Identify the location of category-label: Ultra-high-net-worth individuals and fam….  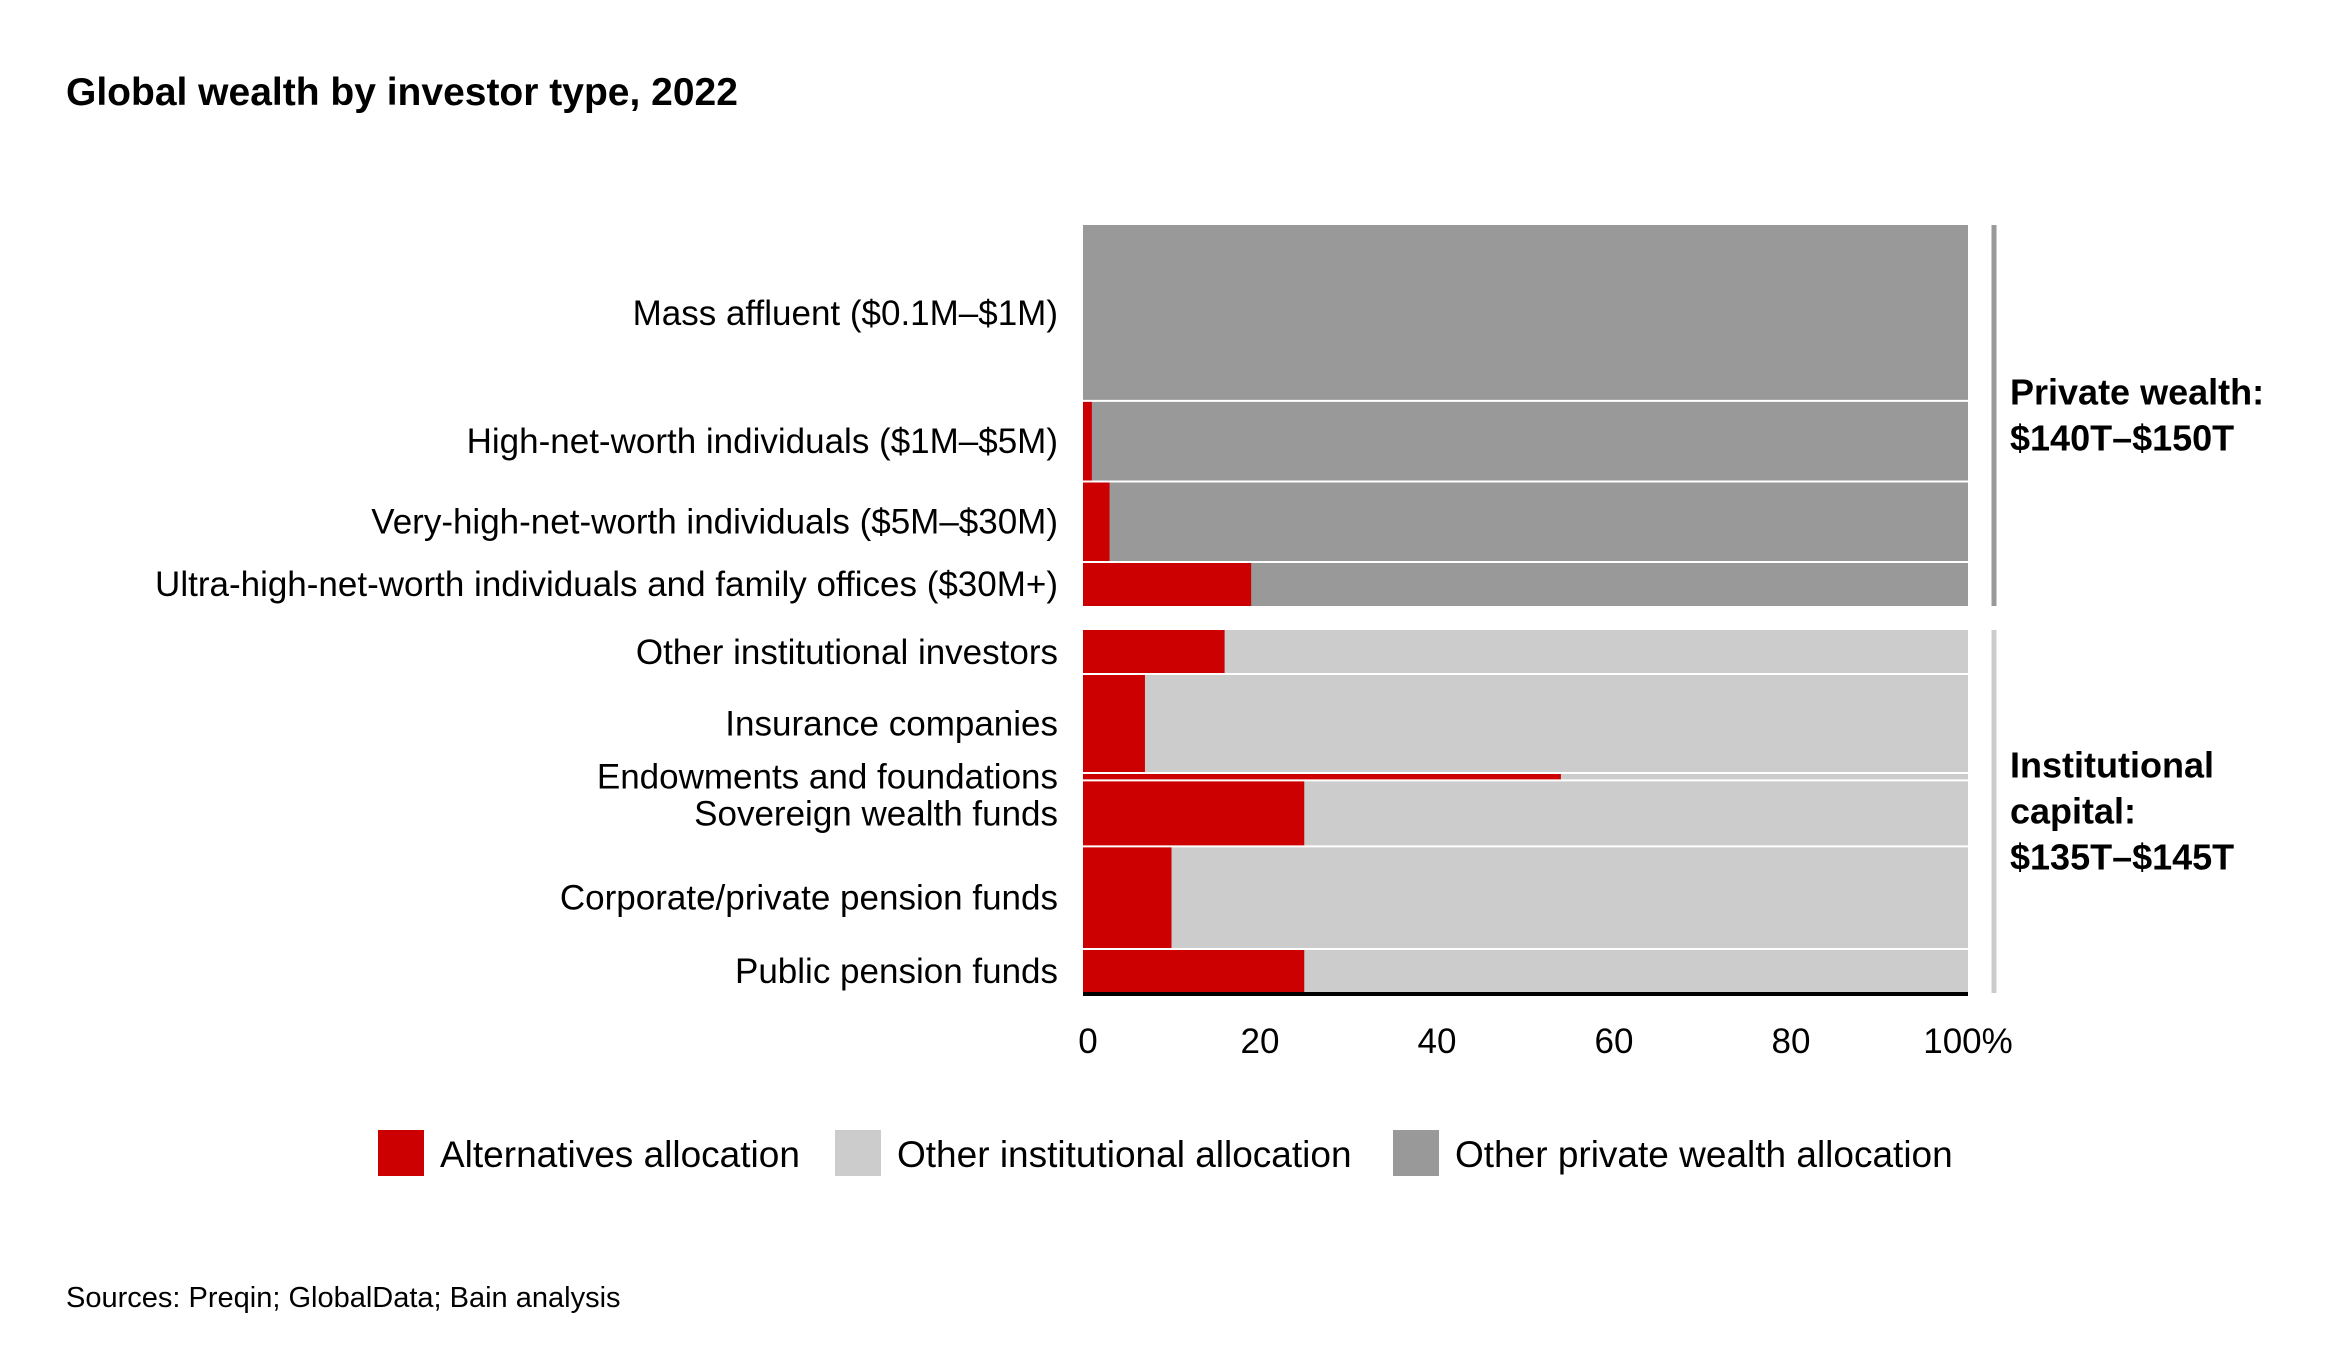
(606, 584).